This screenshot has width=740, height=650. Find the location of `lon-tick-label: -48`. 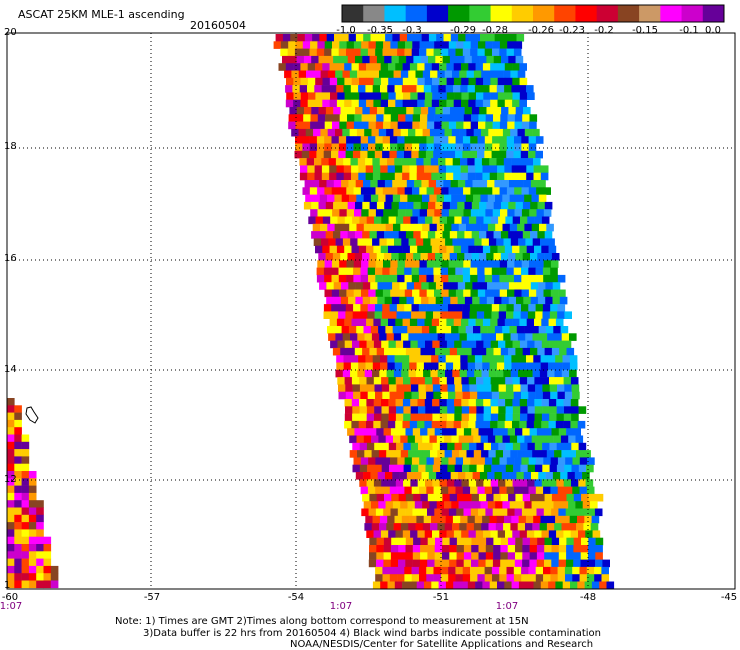

lon-tick-label: -48 is located at coordinates (588, 597).